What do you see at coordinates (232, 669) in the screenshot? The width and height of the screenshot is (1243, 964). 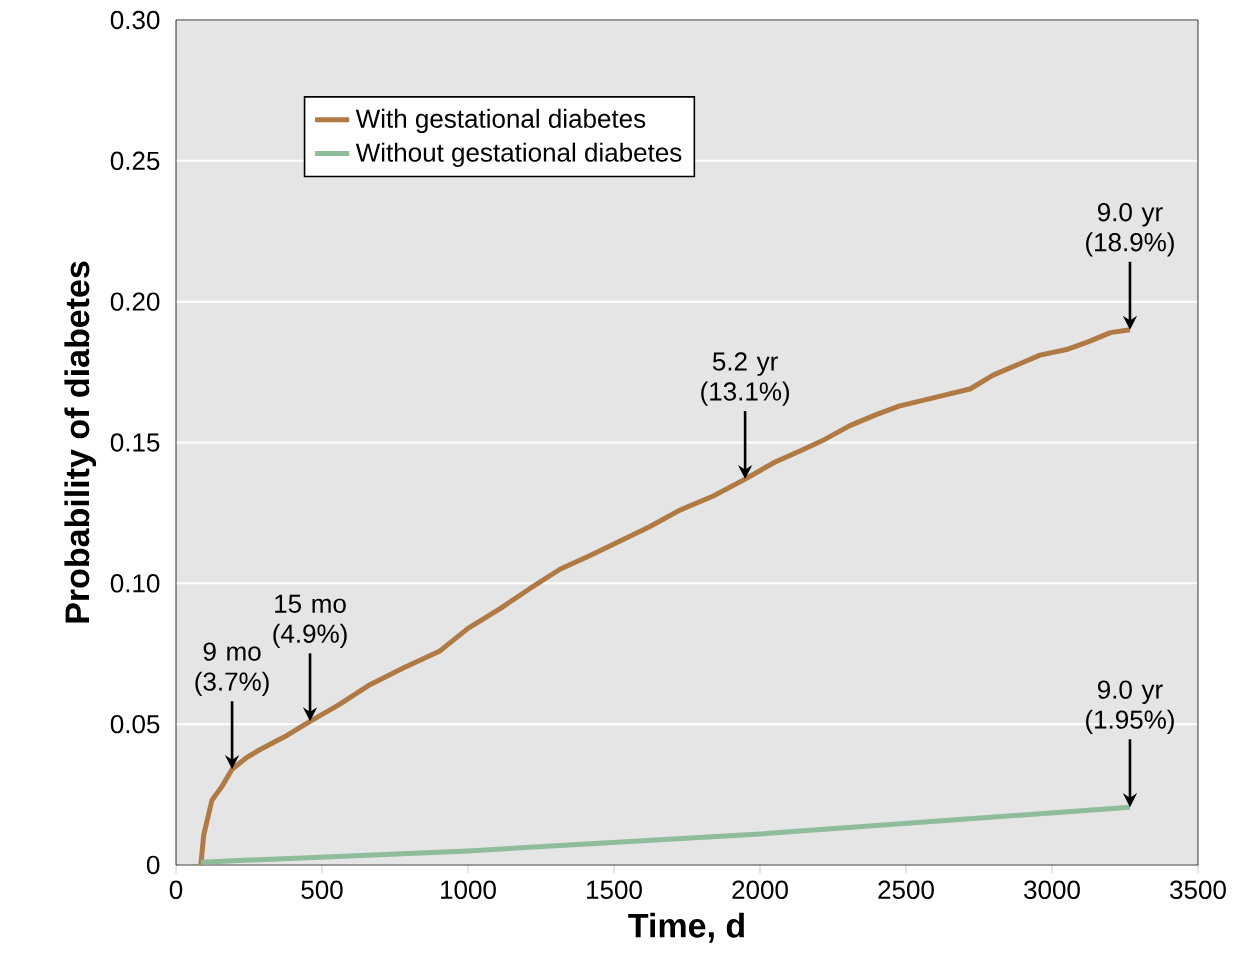 I see `annotation: 9 mo (3.7%)` at bounding box center [232, 669].